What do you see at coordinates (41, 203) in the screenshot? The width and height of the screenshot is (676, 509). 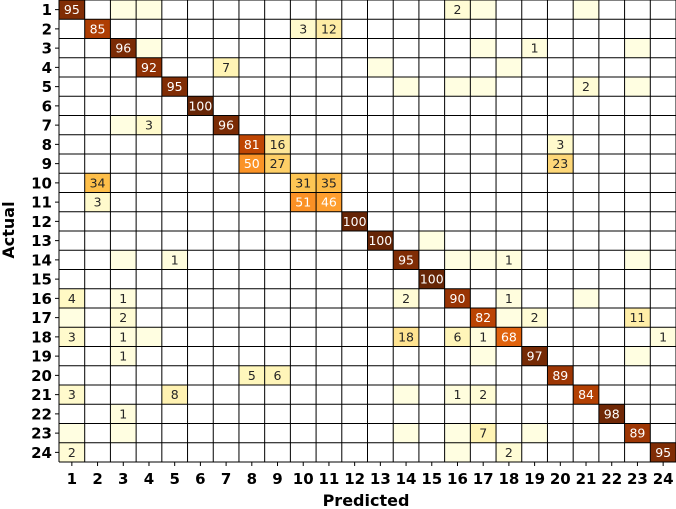 I see `y-tick-label: 11` at bounding box center [41, 203].